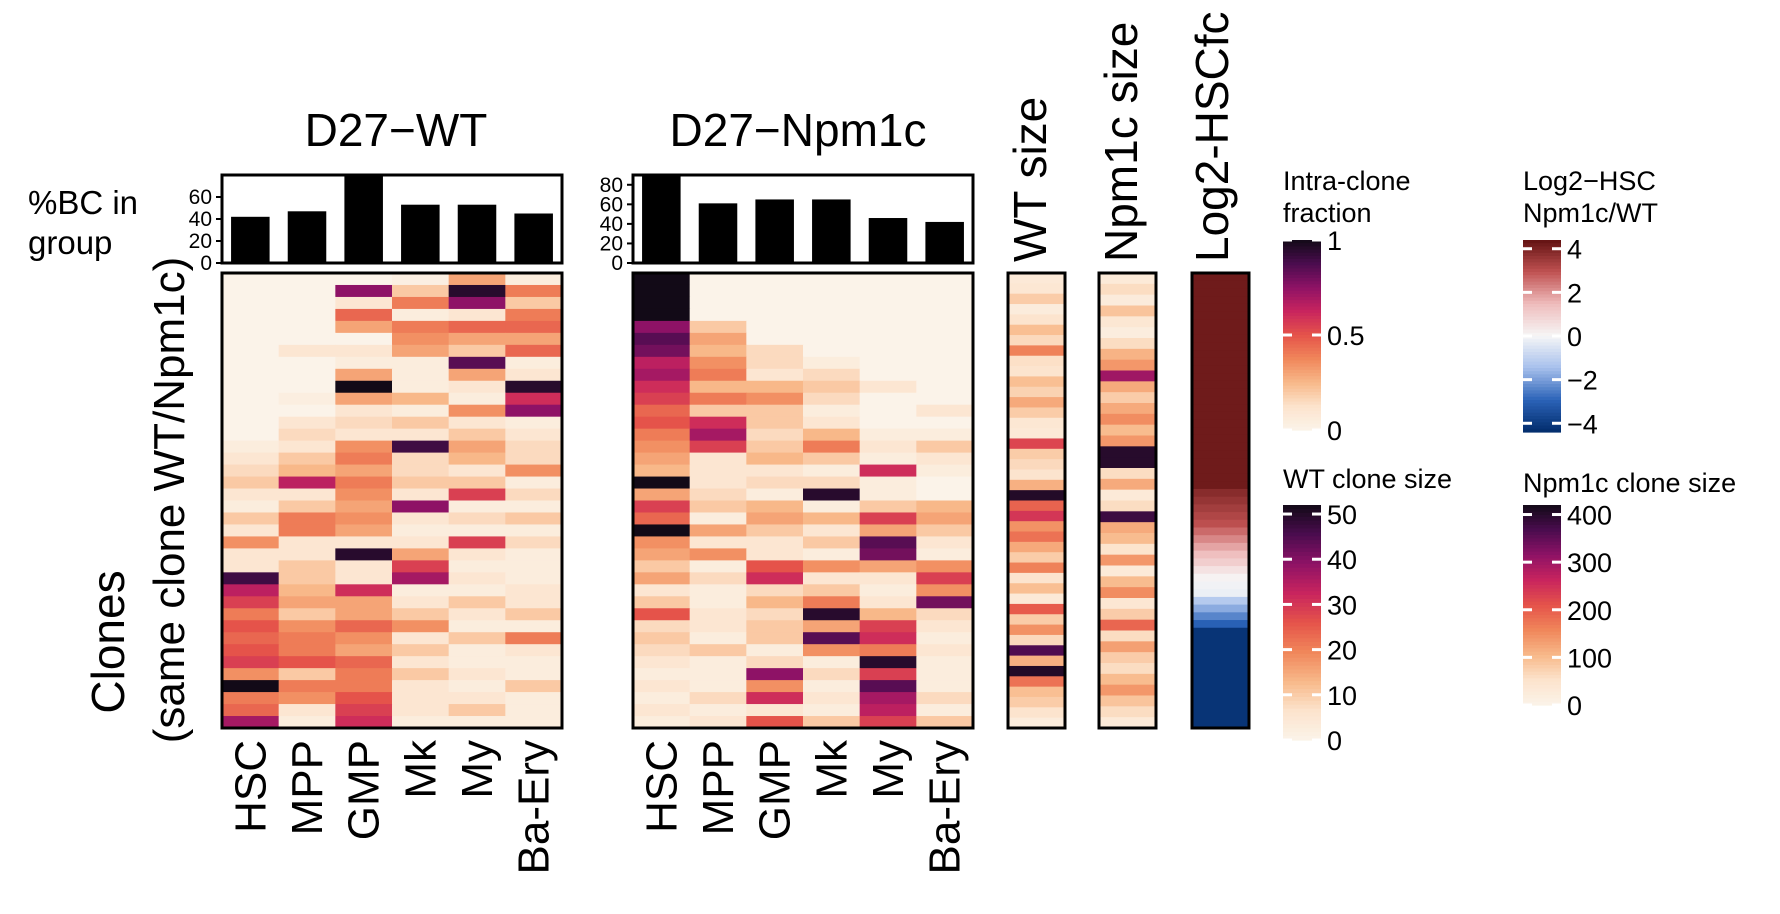 This screenshot has height=914, width=1780. What do you see at coordinates (1127, 500) in the screenshot?
I see `npm1c-size-frame` at bounding box center [1127, 500].